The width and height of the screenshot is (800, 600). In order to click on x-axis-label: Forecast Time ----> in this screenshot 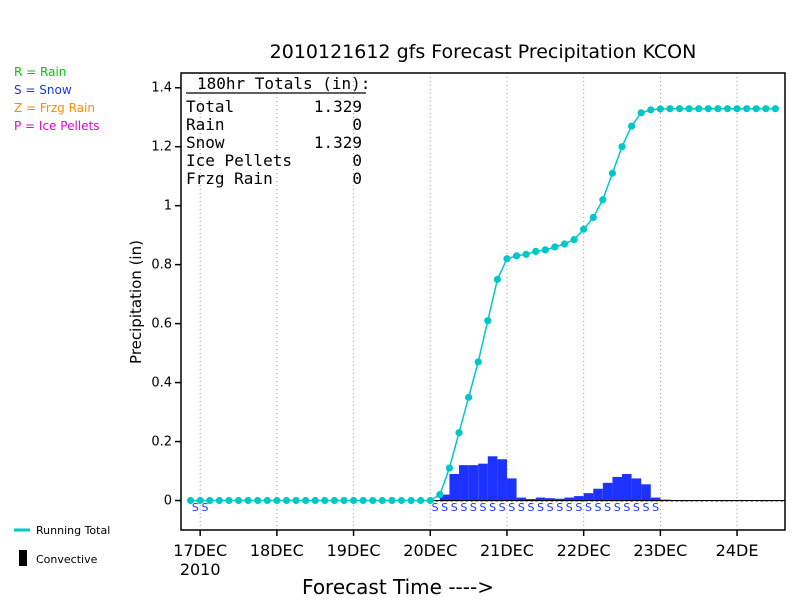, I will do `click(398, 587)`.